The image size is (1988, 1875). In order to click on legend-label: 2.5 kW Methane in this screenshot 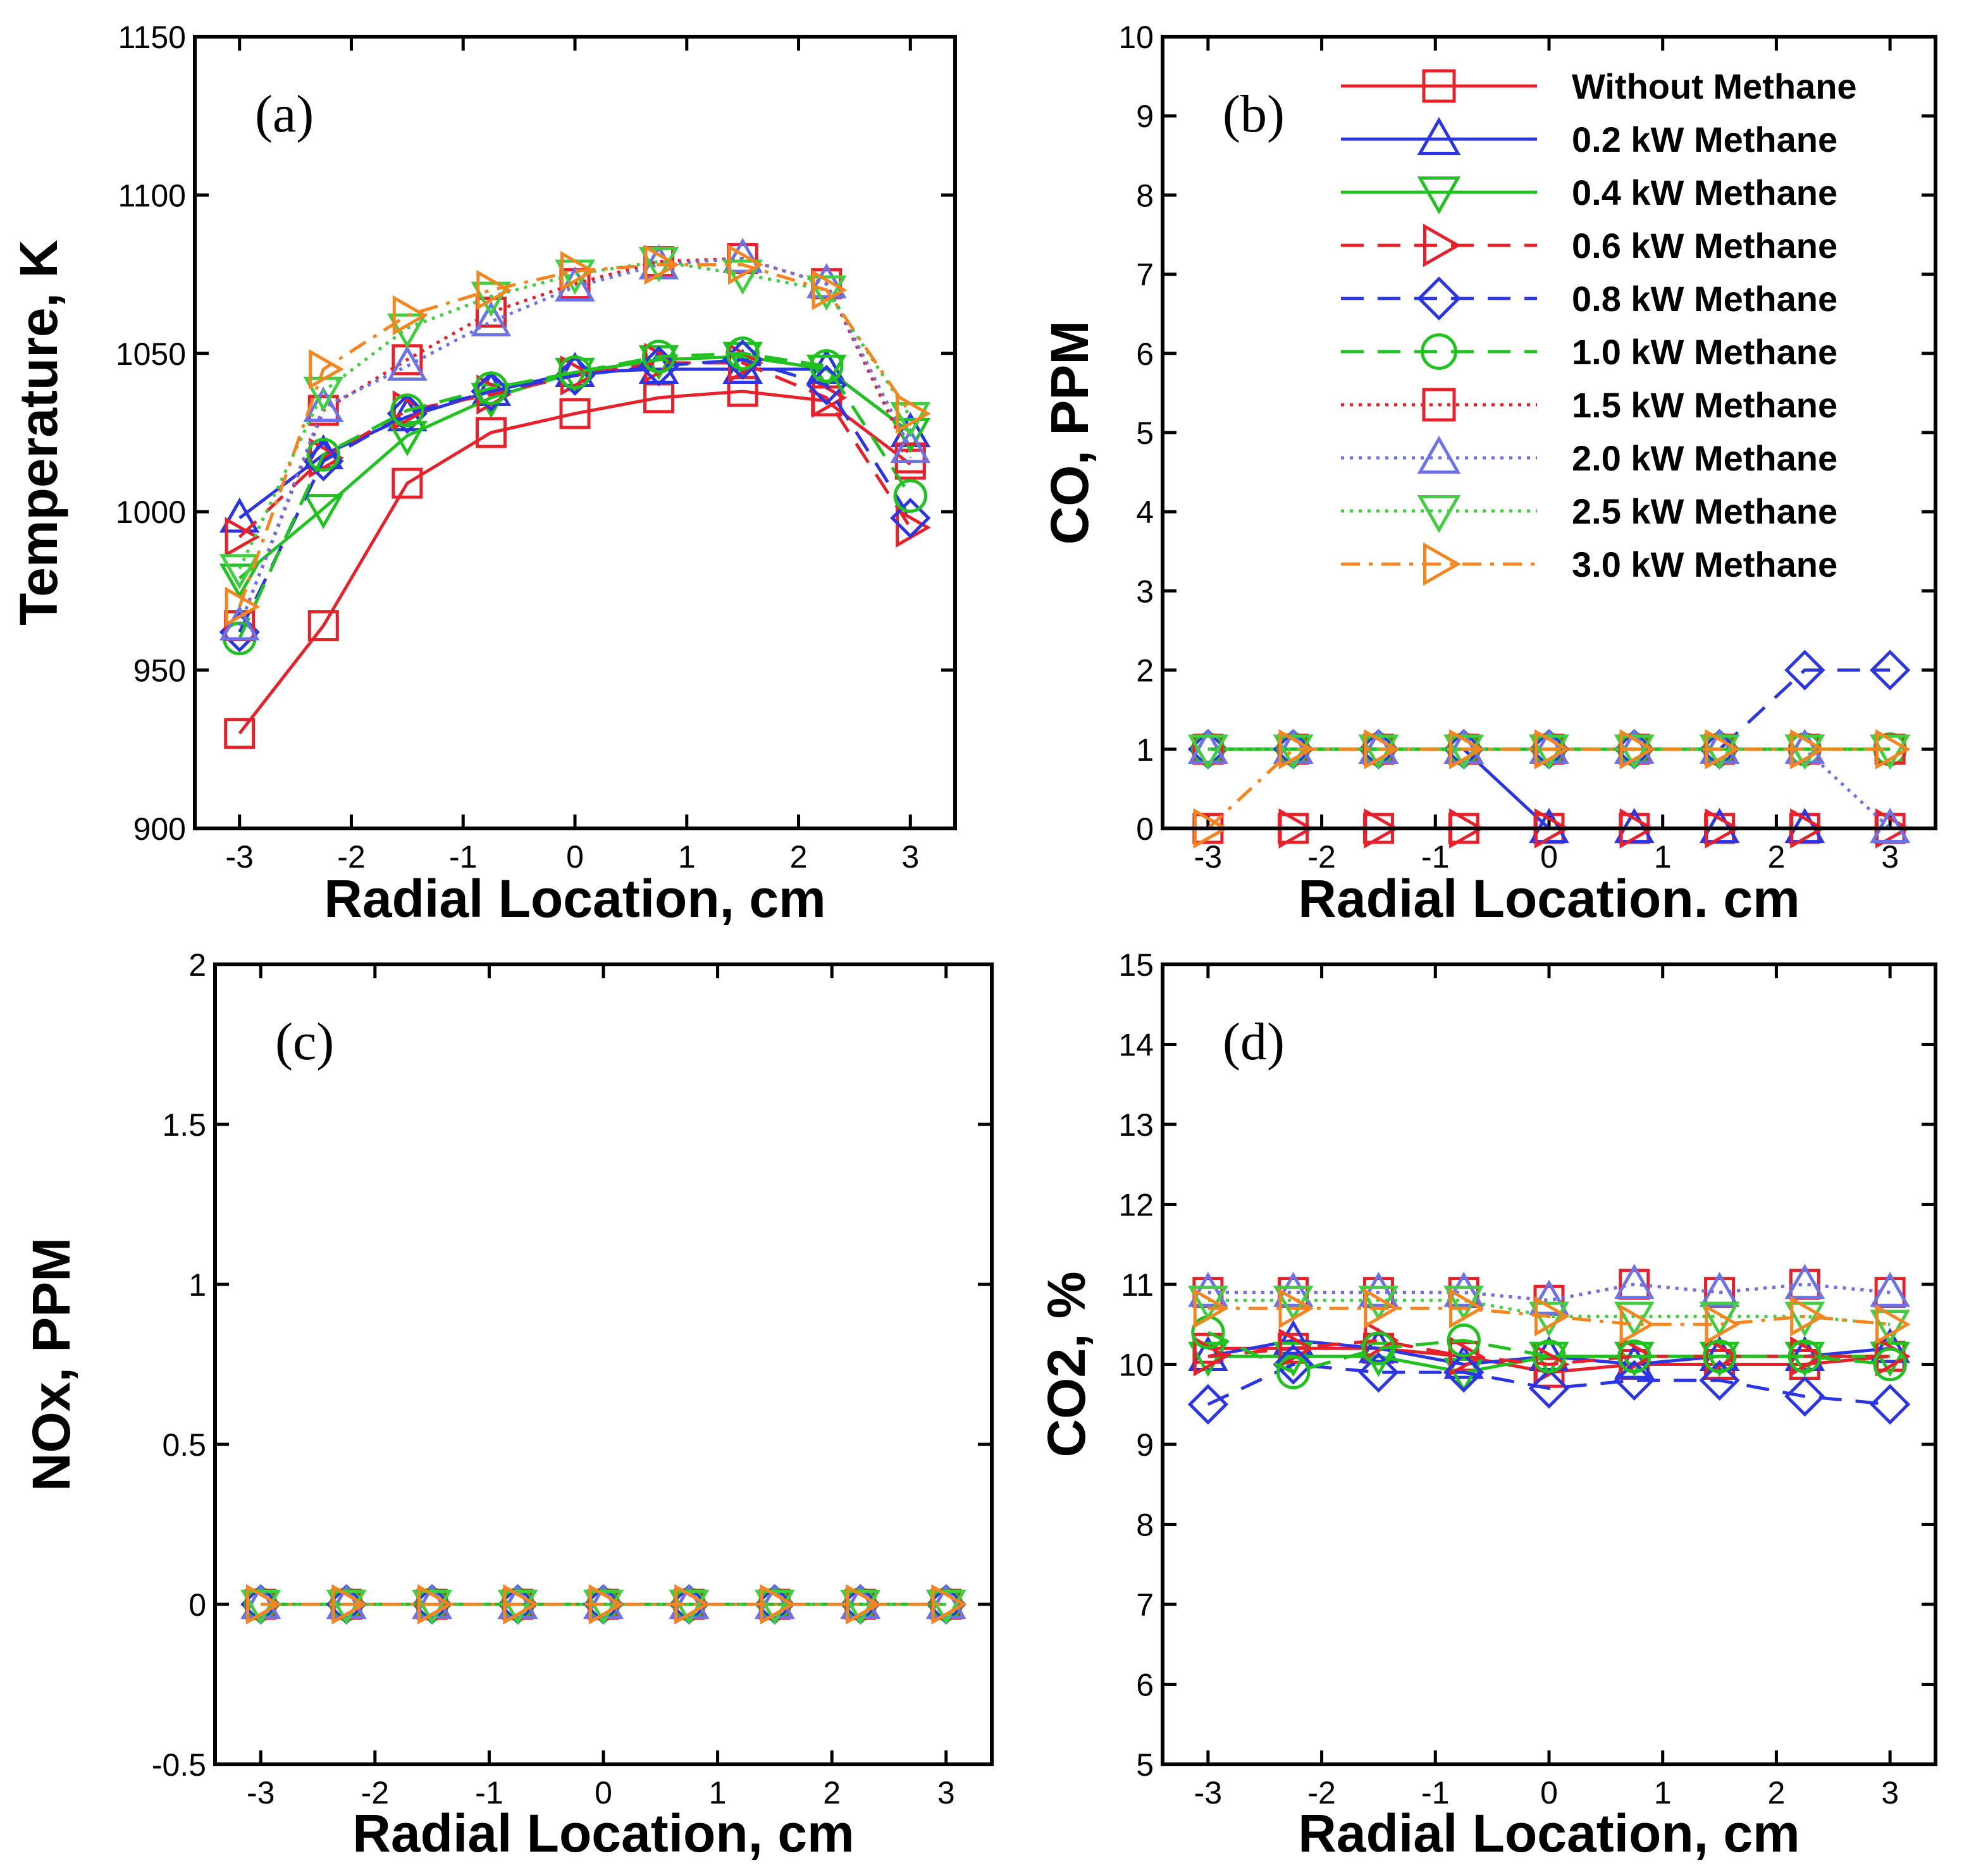, I will do `click(1704, 511)`.